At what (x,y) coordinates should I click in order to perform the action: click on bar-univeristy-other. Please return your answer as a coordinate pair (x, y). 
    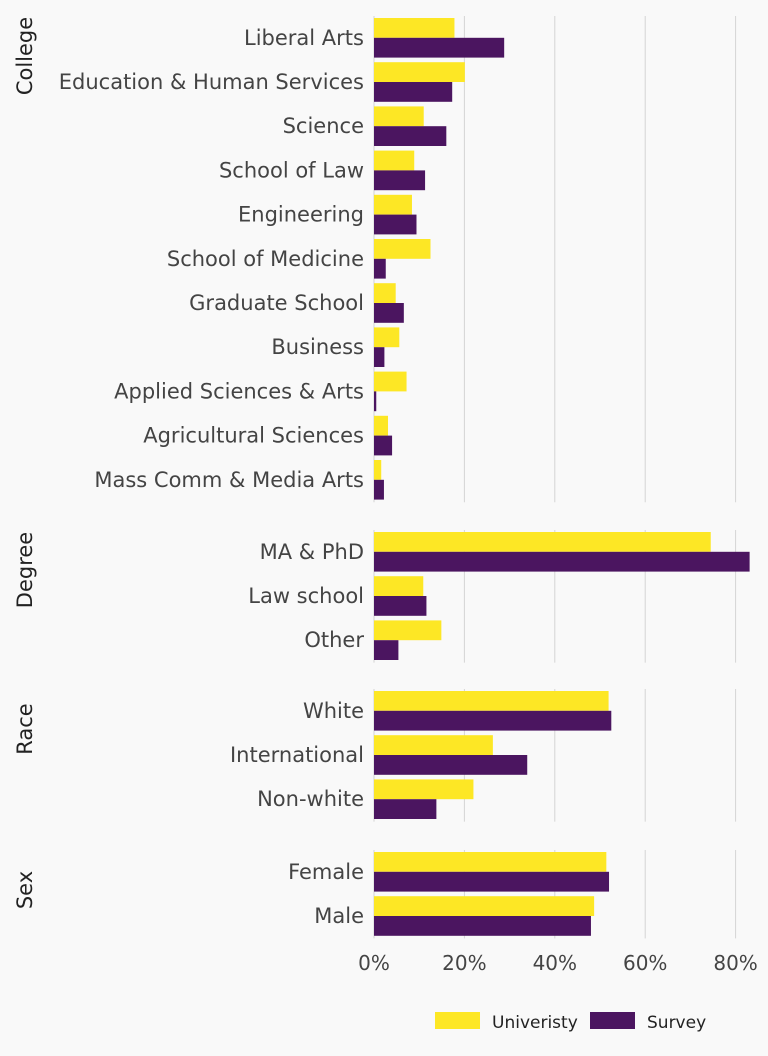
    Looking at the image, I should click on (407, 630).